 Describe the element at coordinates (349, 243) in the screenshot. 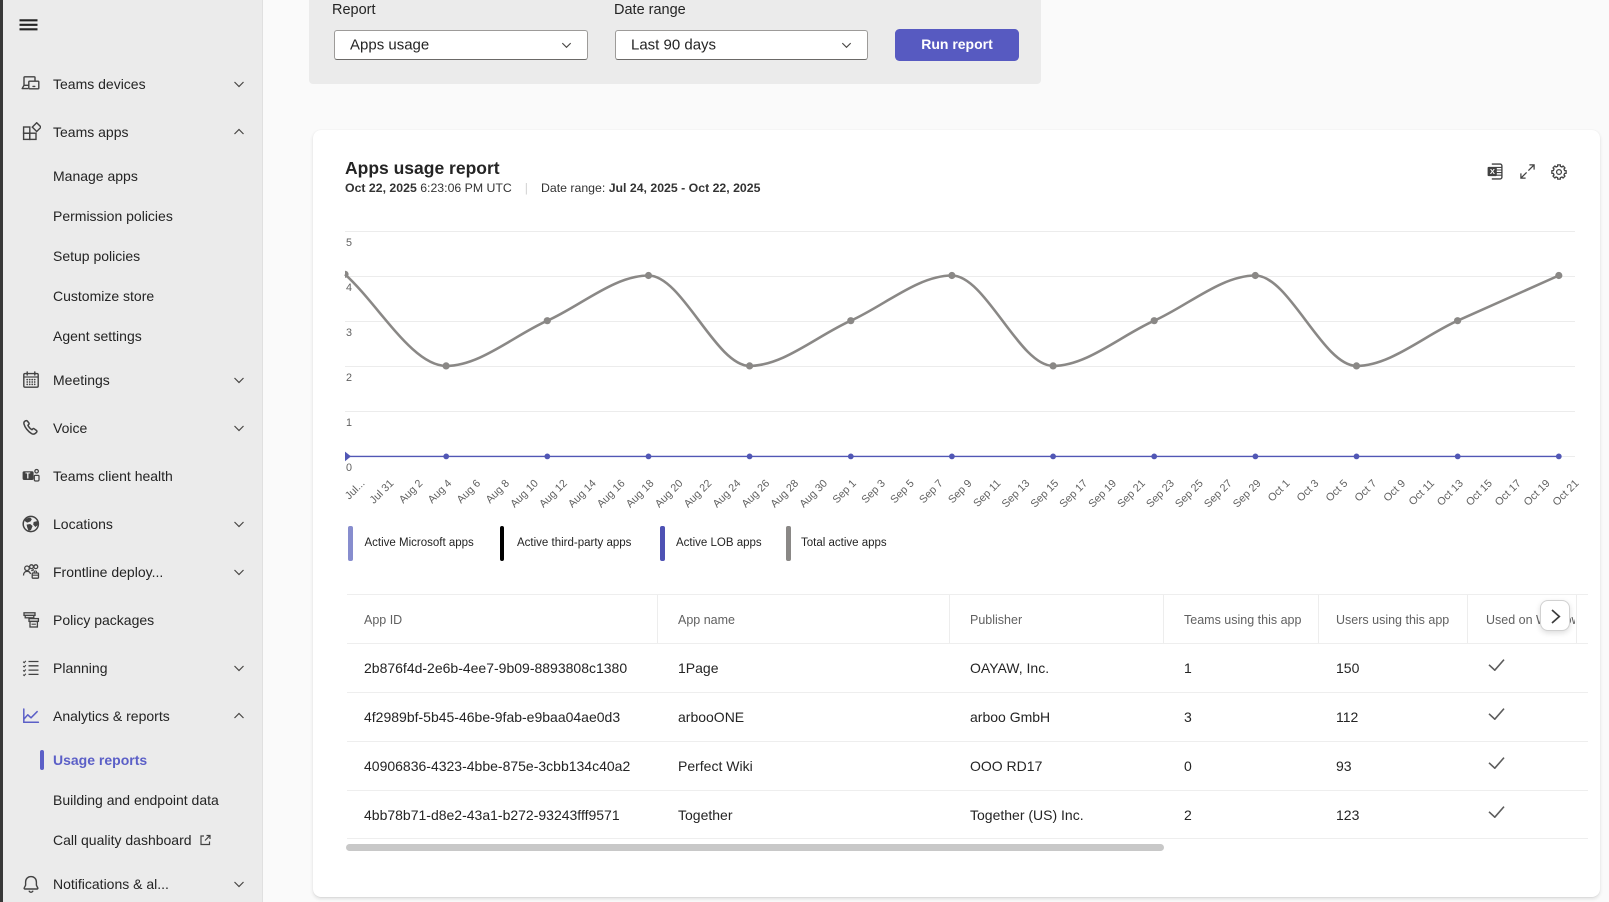

I see `svg-text: 5` at that location.